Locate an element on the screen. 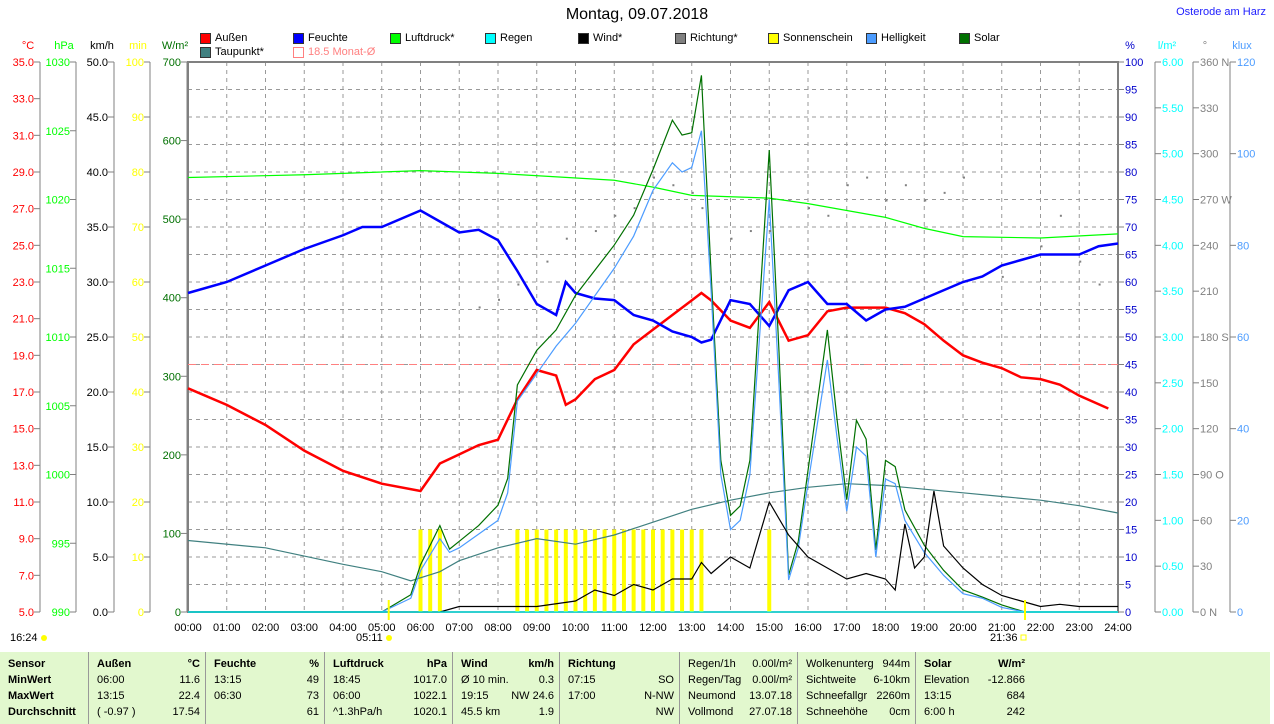  axis-tick-label: 29.0 is located at coordinates (23, 173).